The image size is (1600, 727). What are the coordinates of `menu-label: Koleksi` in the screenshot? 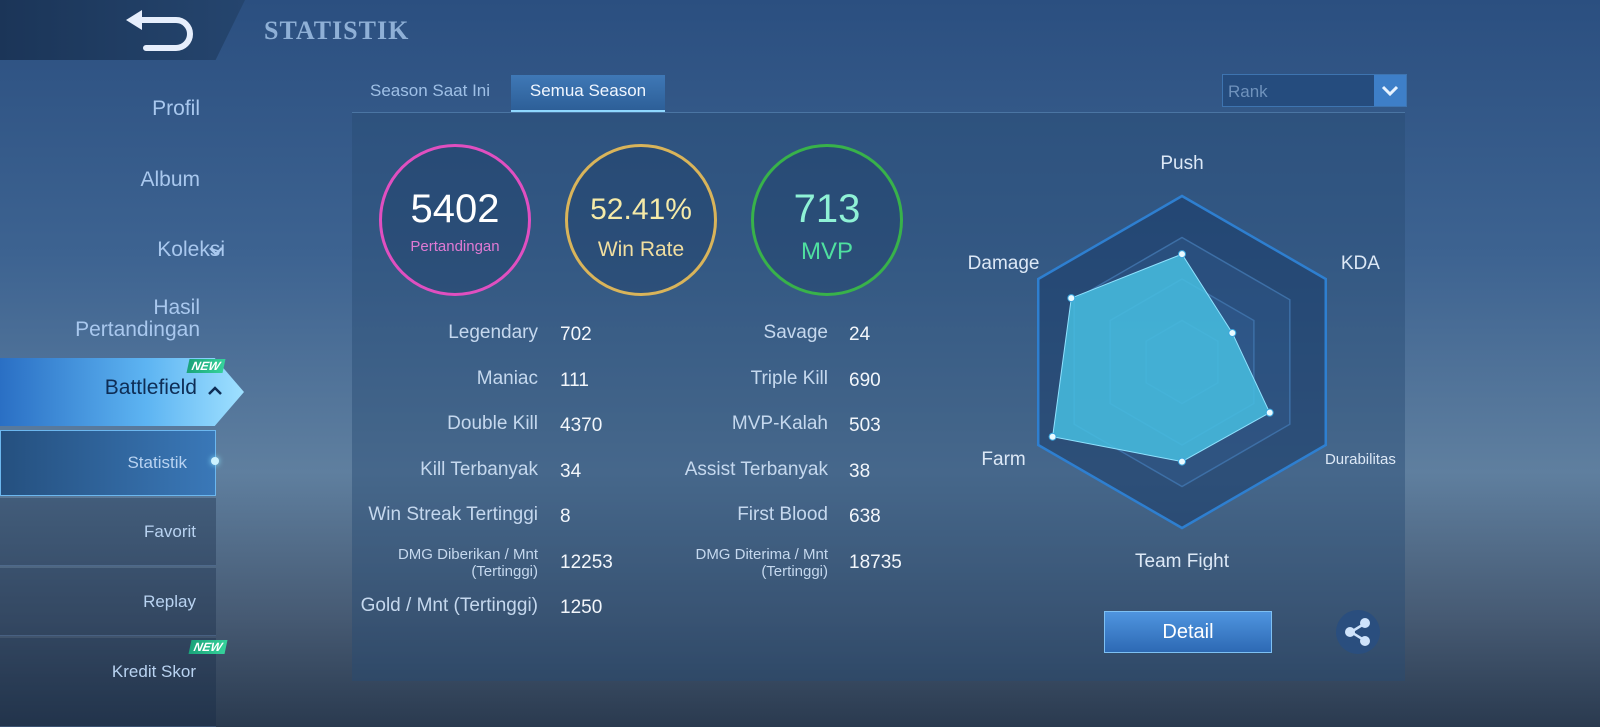 It's located at (191, 249).